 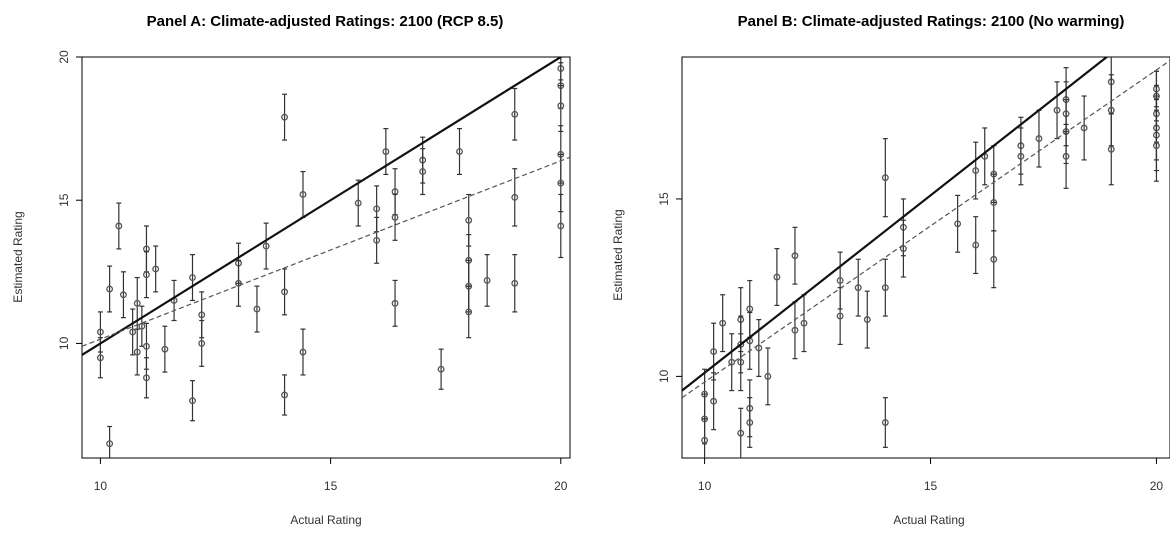 What do you see at coordinates (618, 254) in the screenshot?
I see `chart-b-y-axis-label: Estimated Rating` at bounding box center [618, 254].